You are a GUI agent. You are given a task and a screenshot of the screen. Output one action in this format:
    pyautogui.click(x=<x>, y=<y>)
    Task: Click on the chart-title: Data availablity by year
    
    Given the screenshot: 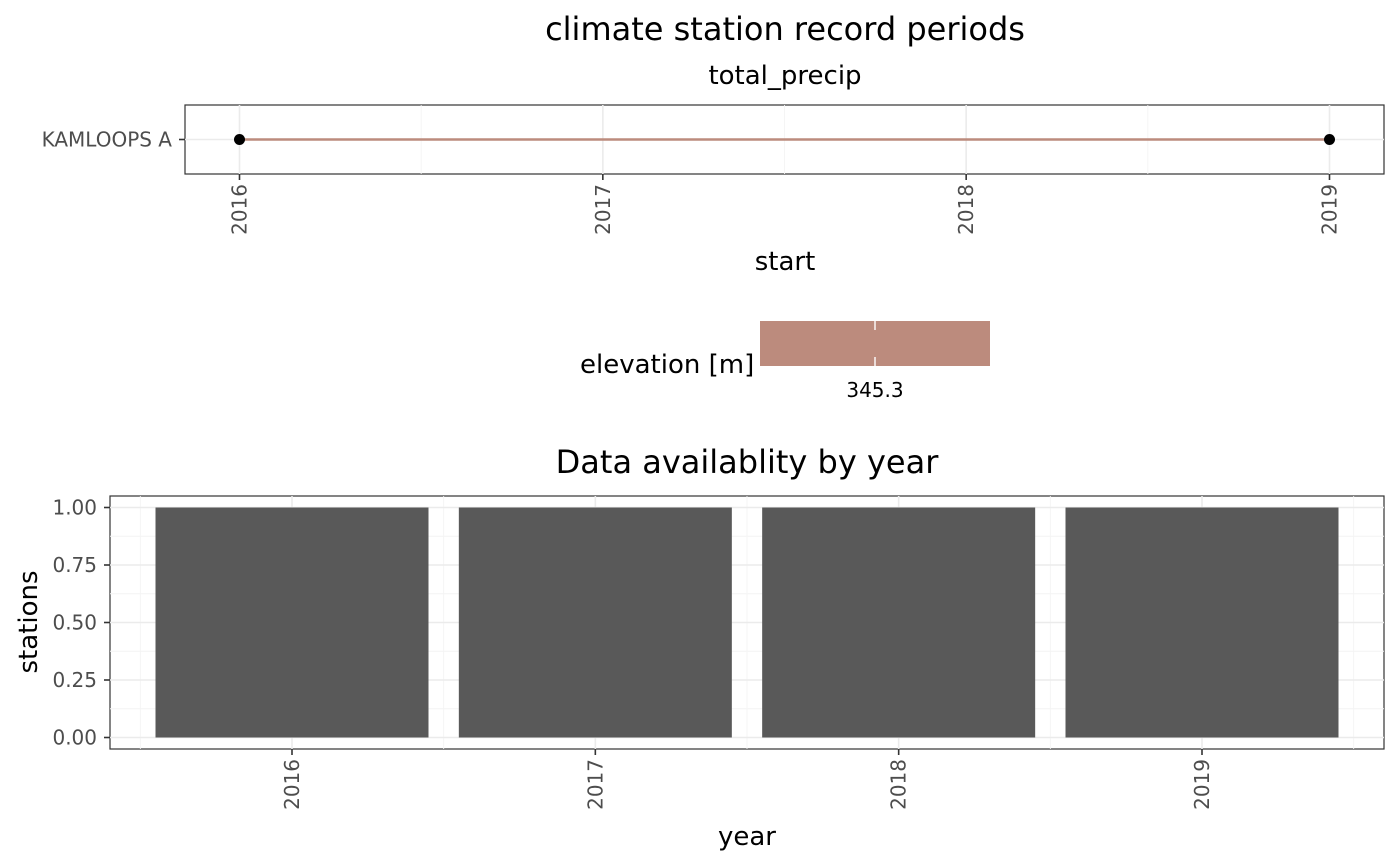 What is the action you would take?
    pyautogui.click(x=748, y=462)
    